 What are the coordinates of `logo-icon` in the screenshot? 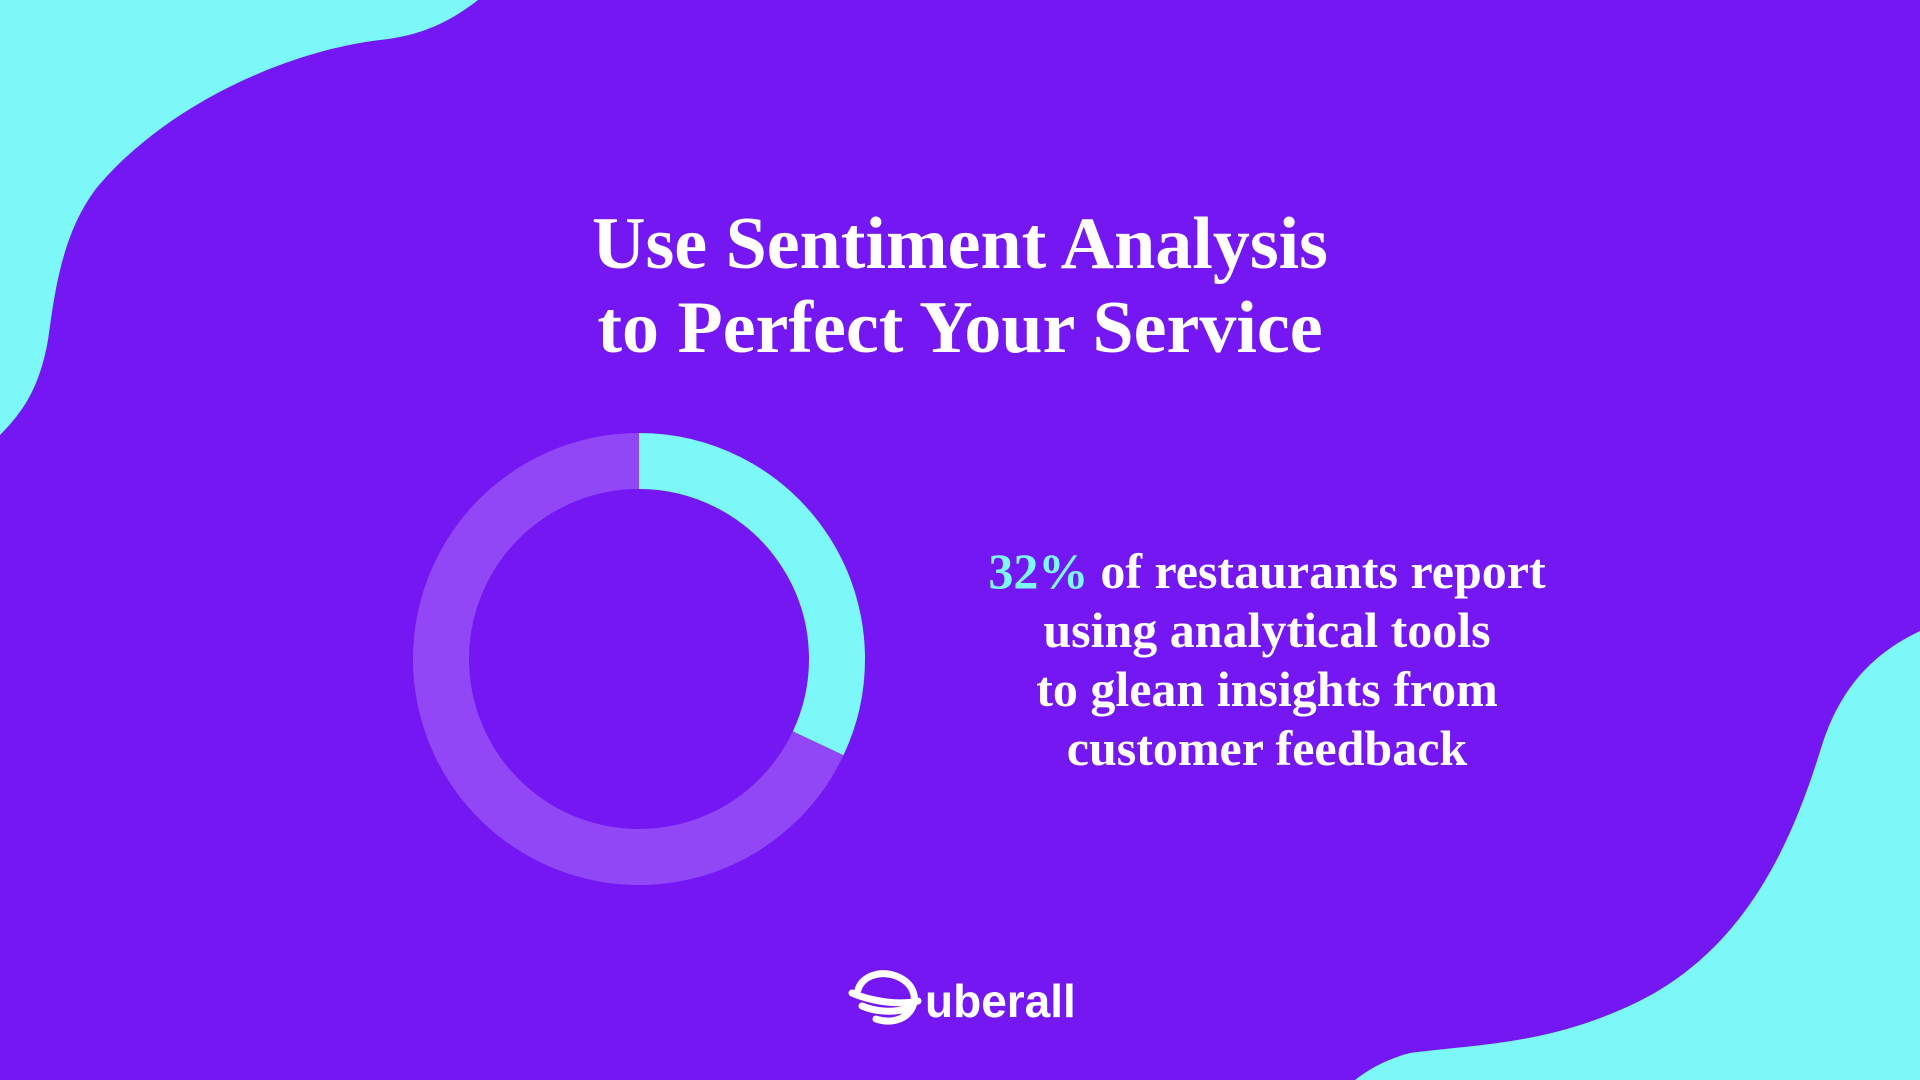 It's located at (885, 997).